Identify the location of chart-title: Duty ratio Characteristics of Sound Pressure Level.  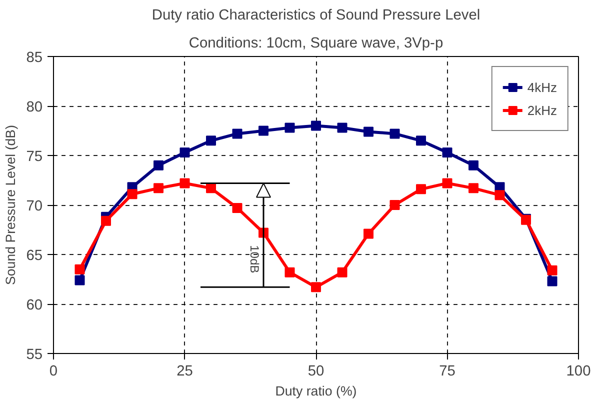
(316, 16).